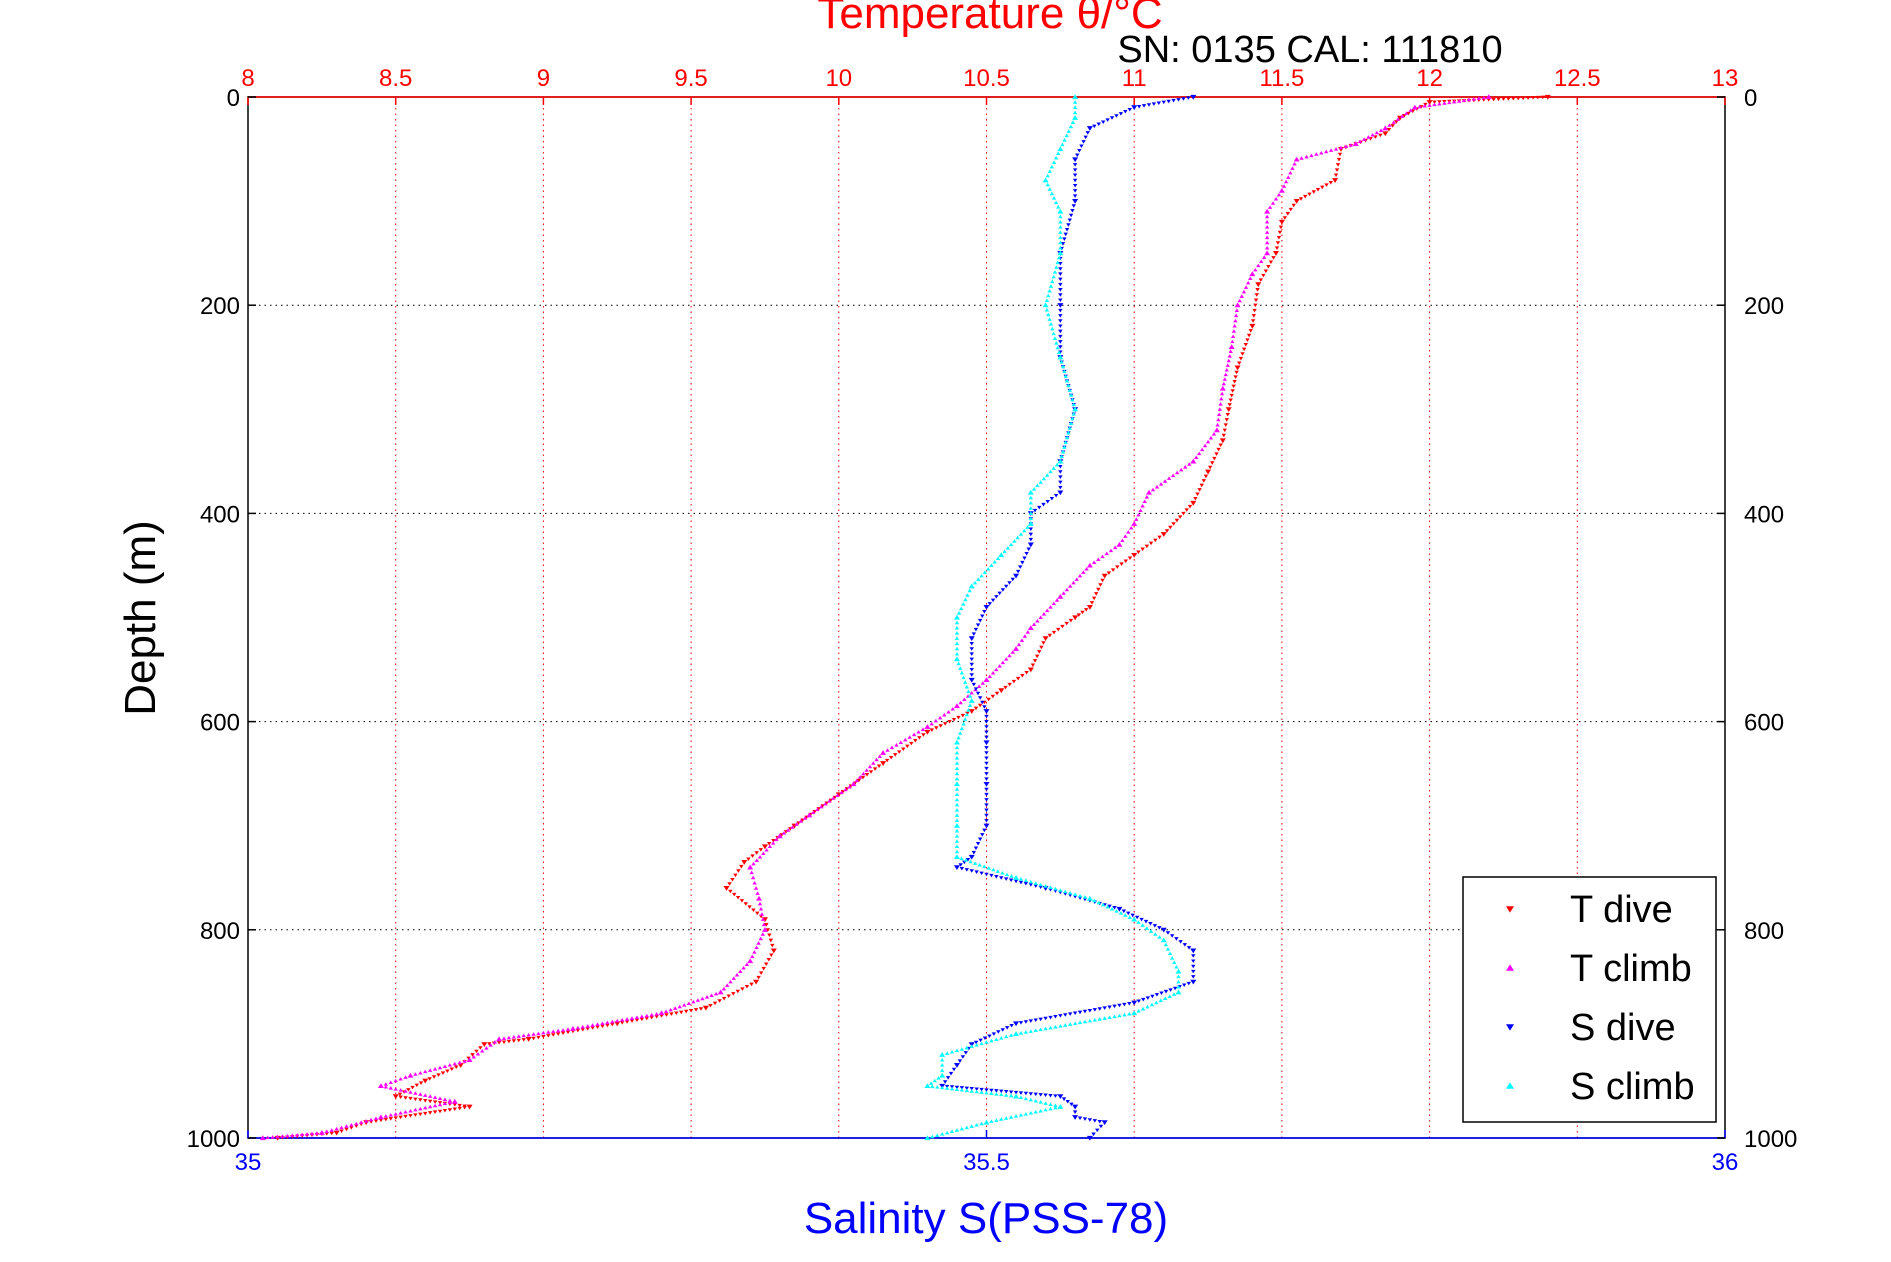  I want to click on legend-marker, so click(1510, 1085).